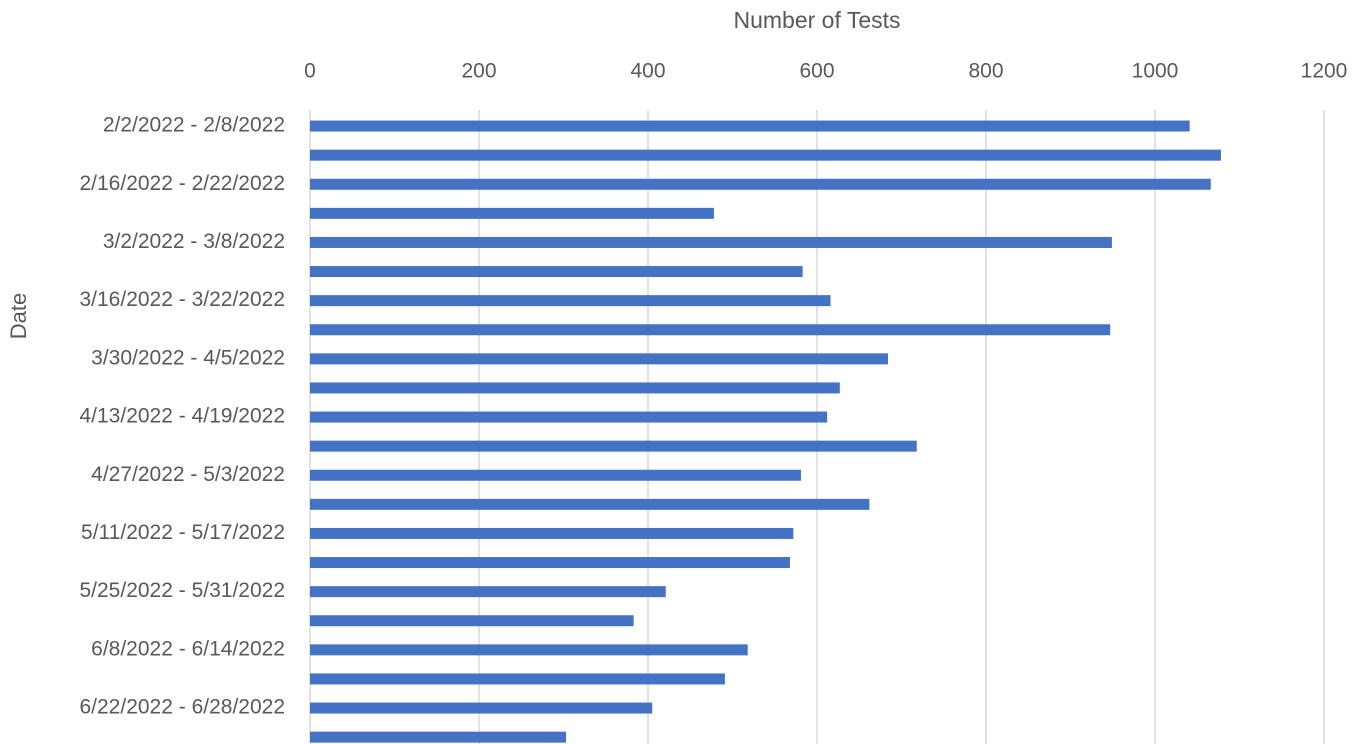  I want to click on y-tick-label: 6/8/2022 - 6/14/2022, so click(188, 648).